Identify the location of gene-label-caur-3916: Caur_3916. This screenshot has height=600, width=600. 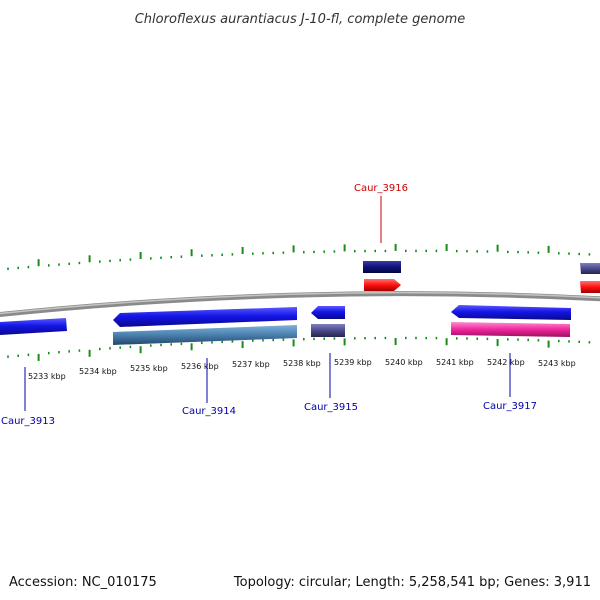
(381, 188).